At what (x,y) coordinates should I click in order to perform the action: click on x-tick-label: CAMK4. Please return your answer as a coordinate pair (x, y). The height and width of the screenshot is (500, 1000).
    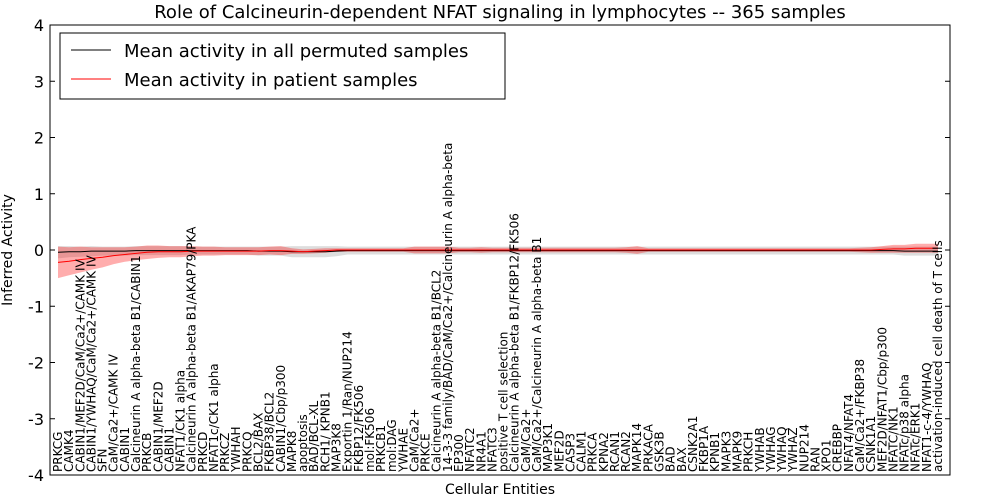
    Looking at the image, I should click on (69, 451).